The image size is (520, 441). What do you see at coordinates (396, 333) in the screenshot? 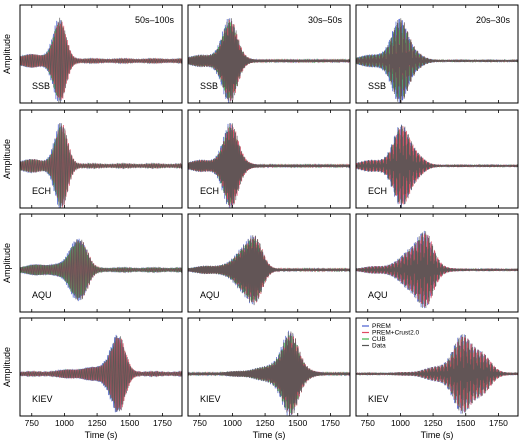
I see `legend-entry: PREM+Crust2.0` at bounding box center [396, 333].